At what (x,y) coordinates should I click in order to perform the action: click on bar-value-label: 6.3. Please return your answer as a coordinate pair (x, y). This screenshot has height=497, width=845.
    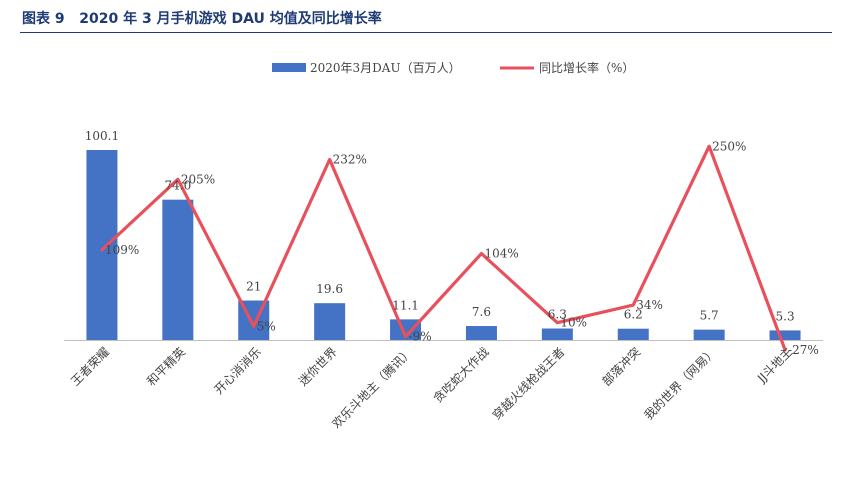
    Looking at the image, I should click on (557, 315).